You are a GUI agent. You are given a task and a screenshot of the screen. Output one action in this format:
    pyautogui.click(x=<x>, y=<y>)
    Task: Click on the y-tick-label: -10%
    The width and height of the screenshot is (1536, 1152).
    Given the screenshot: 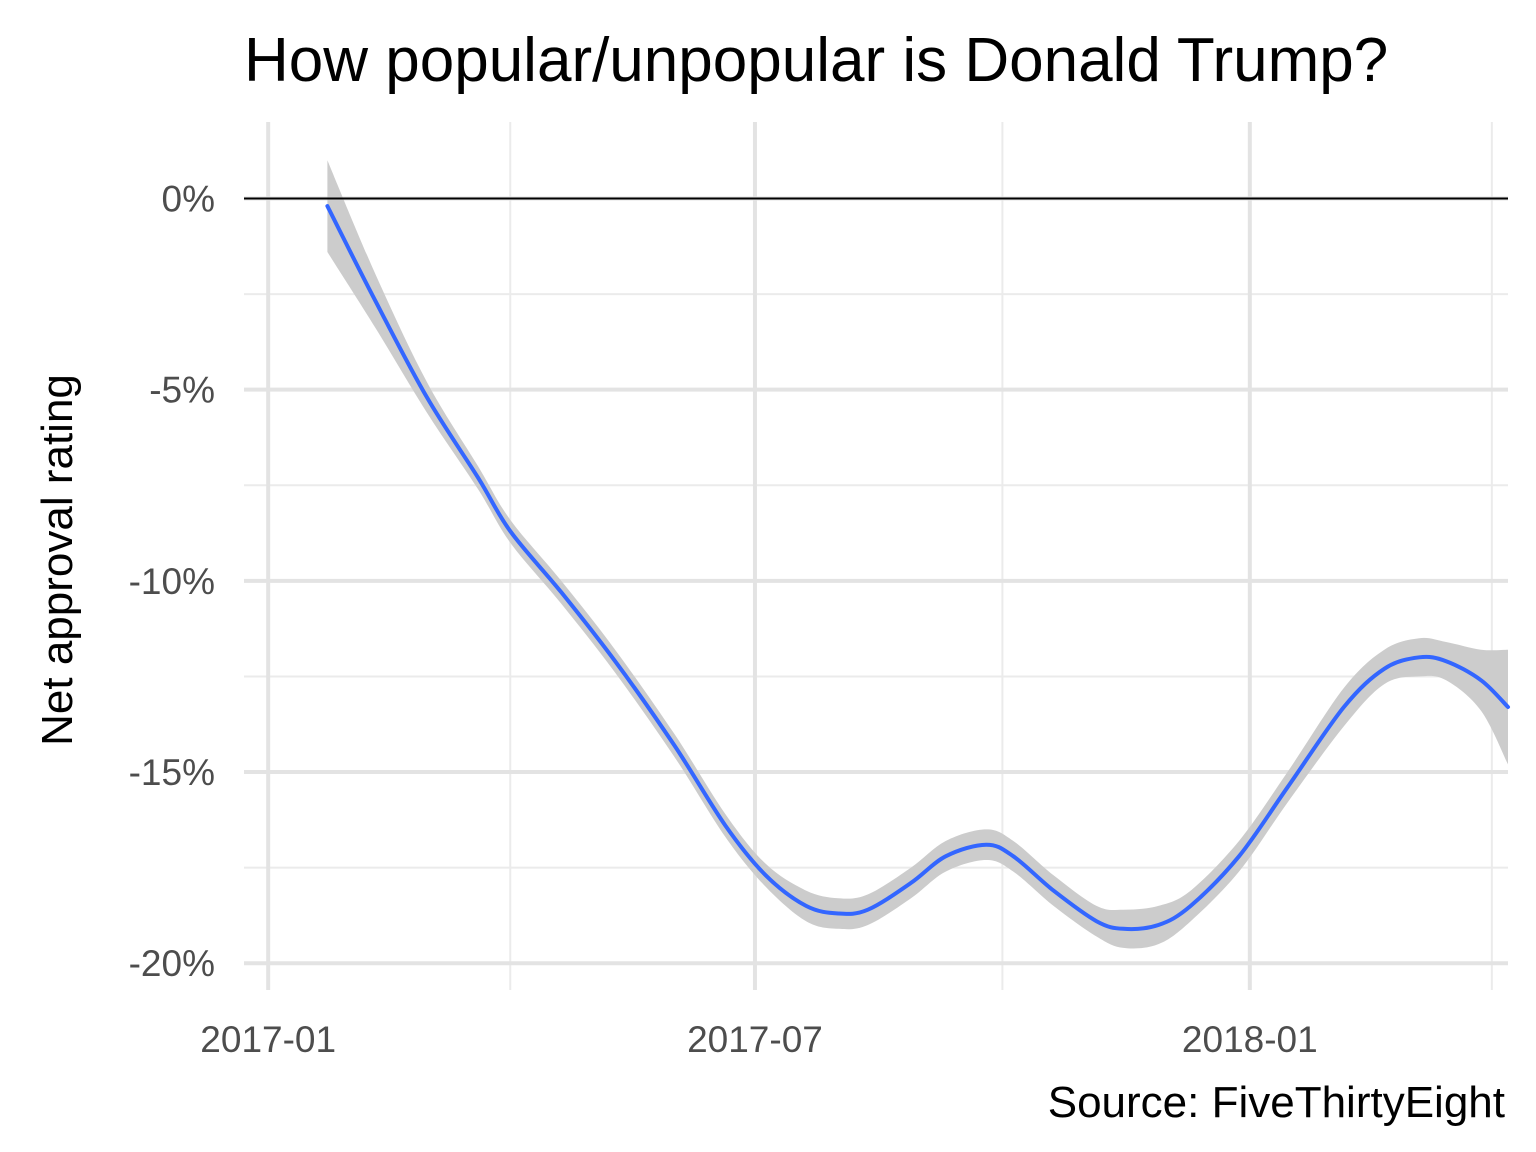 What is the action you would take?
    pyautogui.click(x=172, y=581)
    